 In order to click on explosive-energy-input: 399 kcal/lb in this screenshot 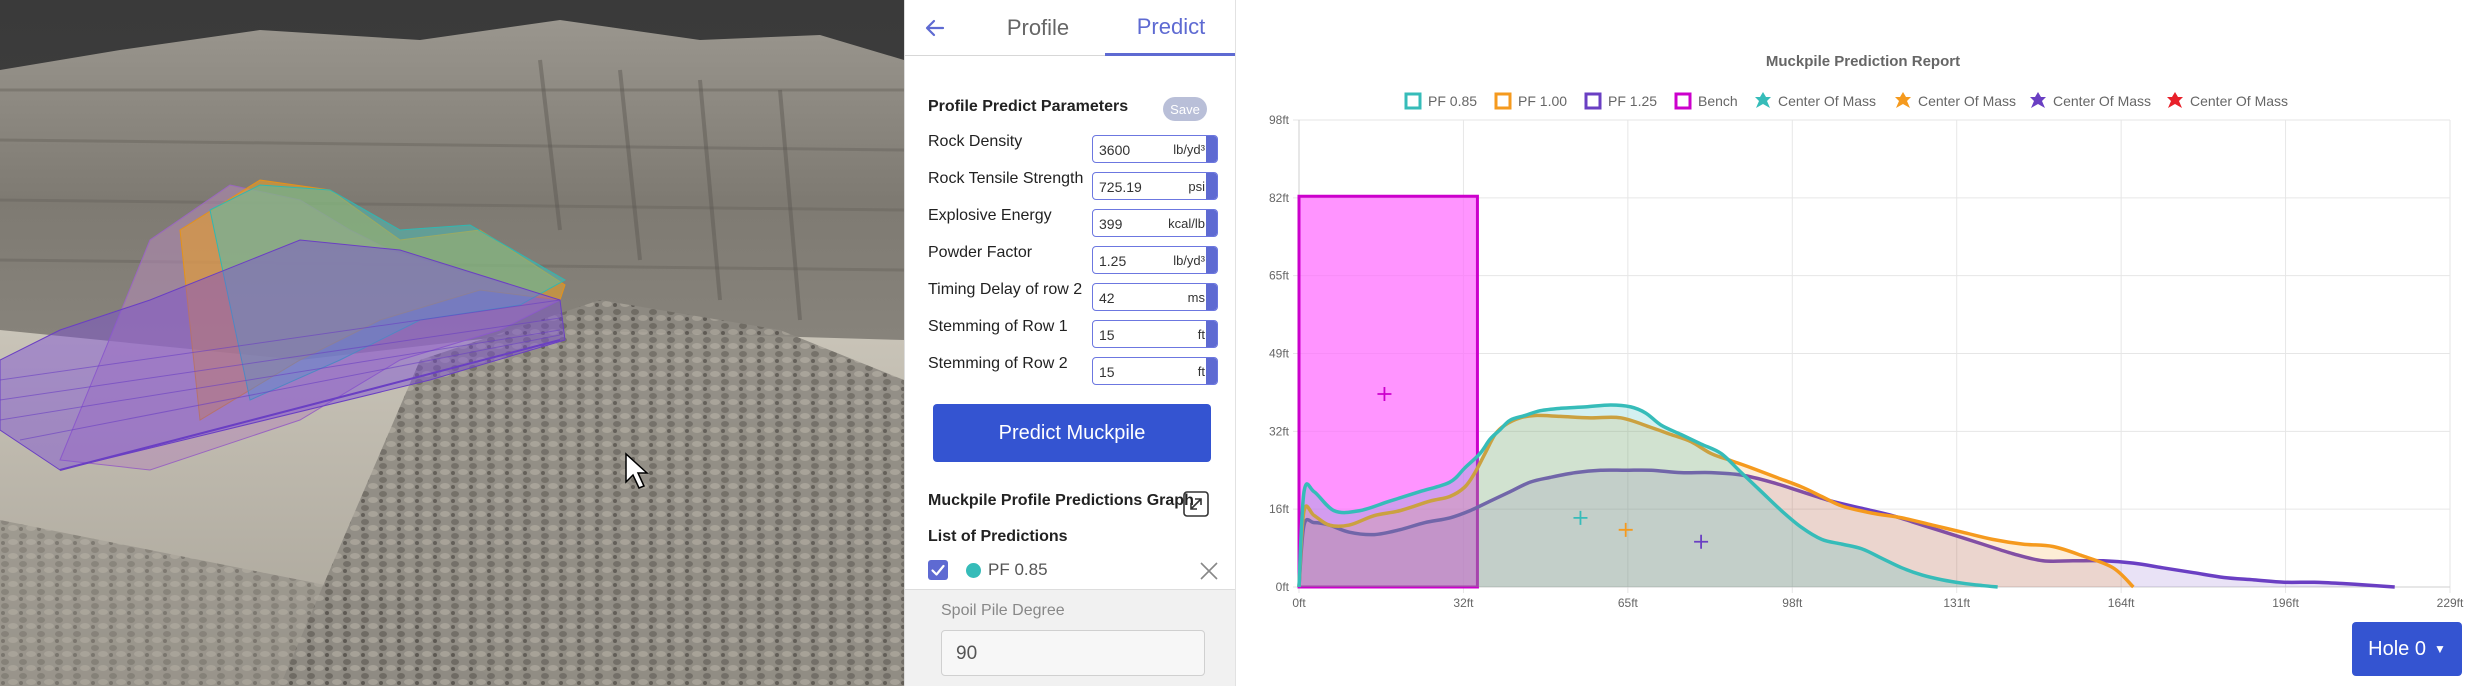, I will do `click(1155, 223)`.